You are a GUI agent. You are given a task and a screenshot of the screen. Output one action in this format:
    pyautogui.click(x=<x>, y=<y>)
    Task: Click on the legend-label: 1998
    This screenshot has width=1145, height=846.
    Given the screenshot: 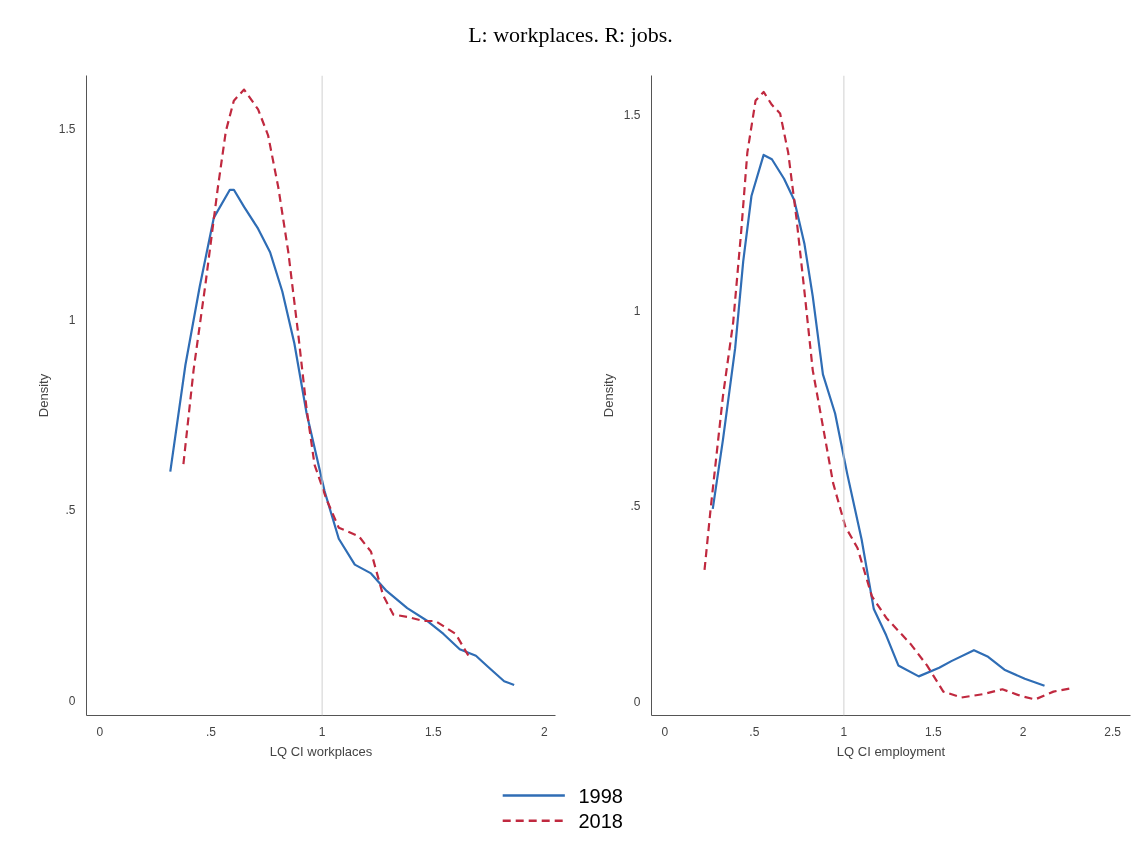 What is the action you would take?
    pyautogui.click(x=600, y=795)
    